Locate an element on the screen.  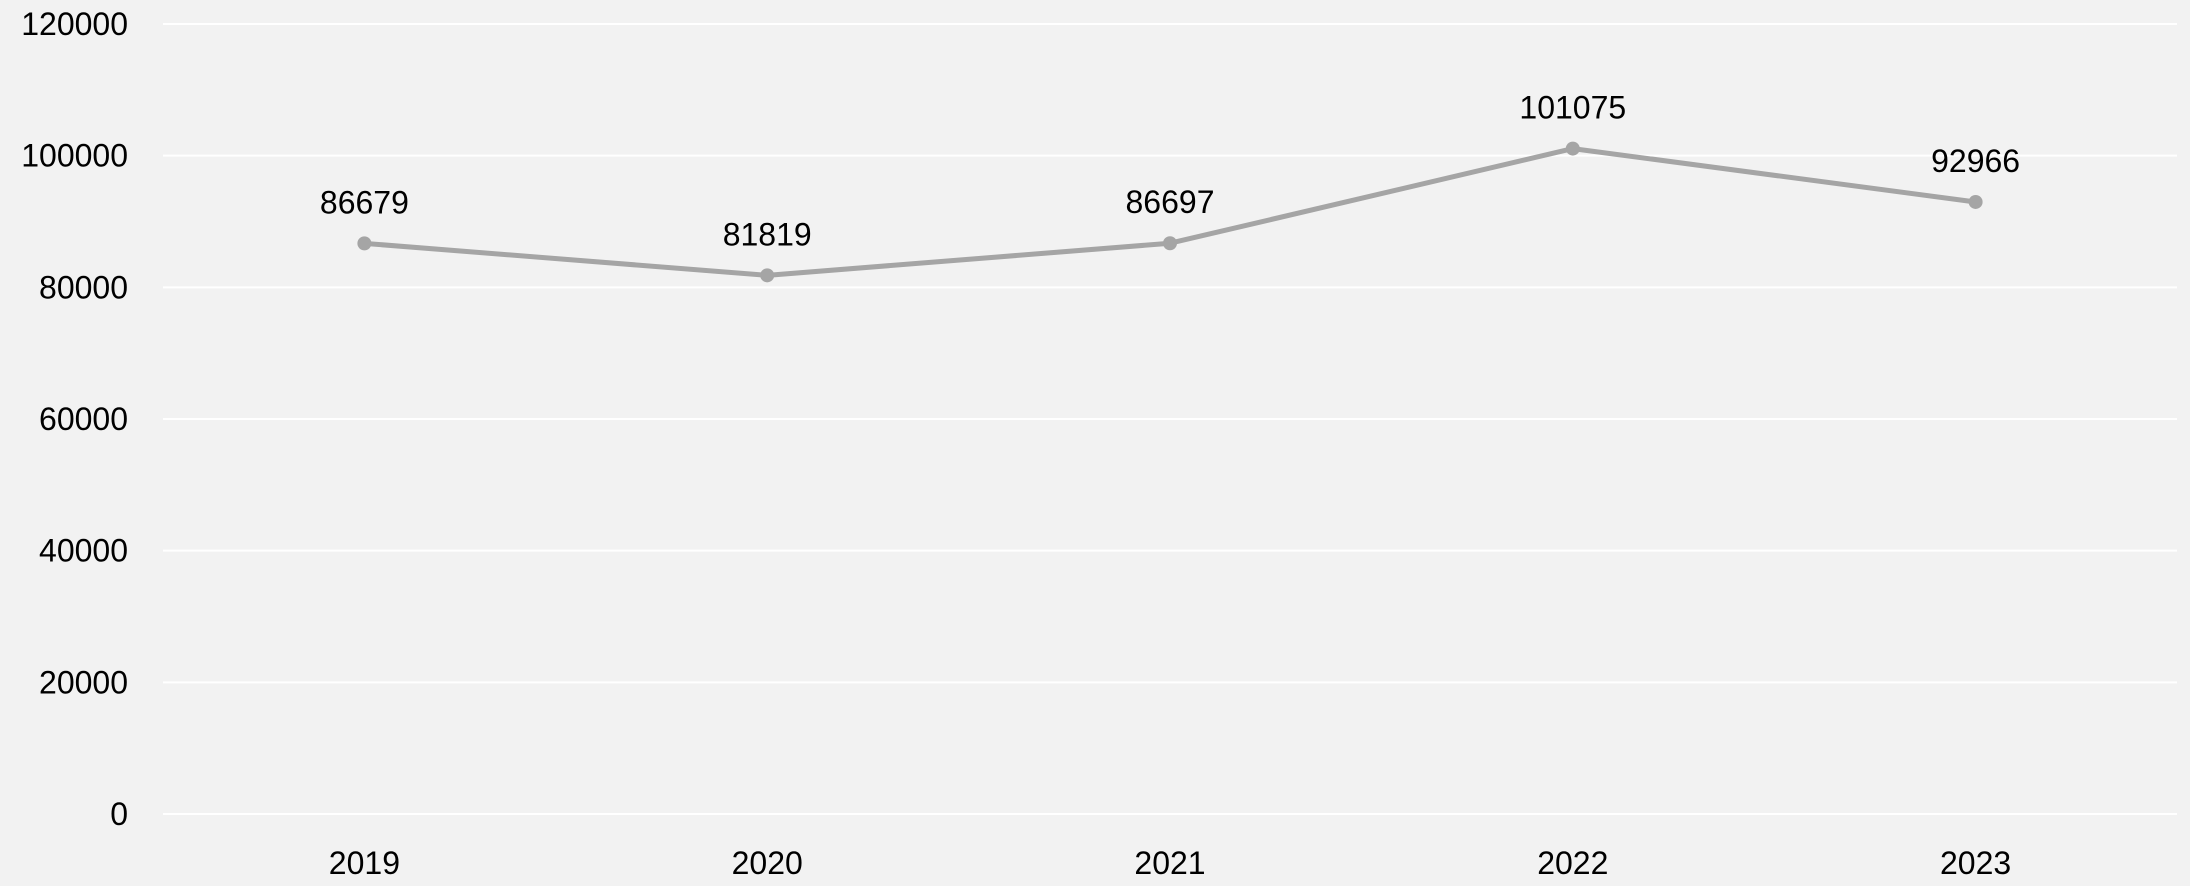
x-tick-label: 2020 is located at coordinates (767, 863).